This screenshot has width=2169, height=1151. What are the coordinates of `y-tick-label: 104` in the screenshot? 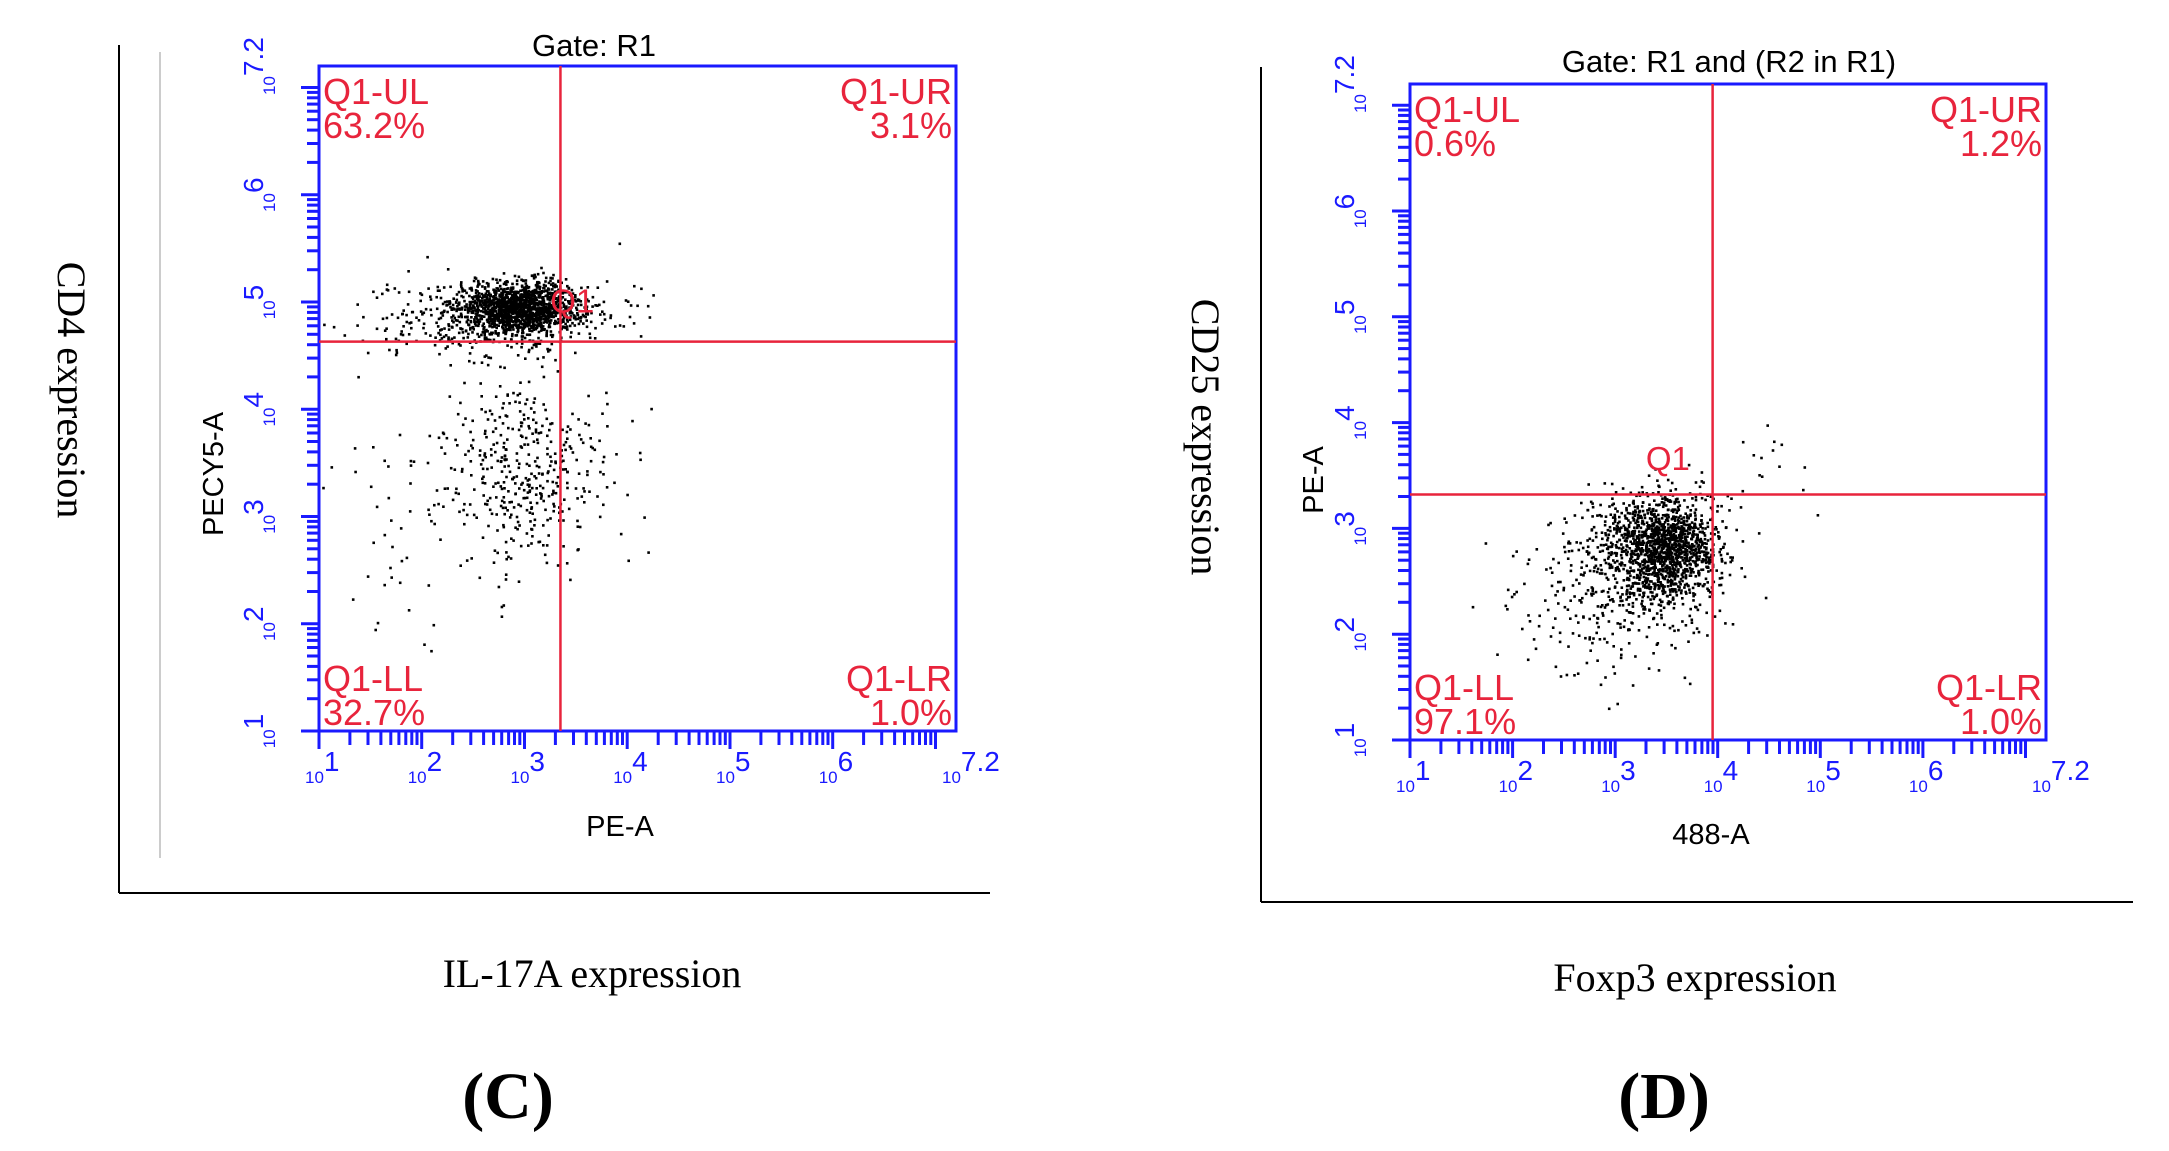 It's located at (1349, 422).